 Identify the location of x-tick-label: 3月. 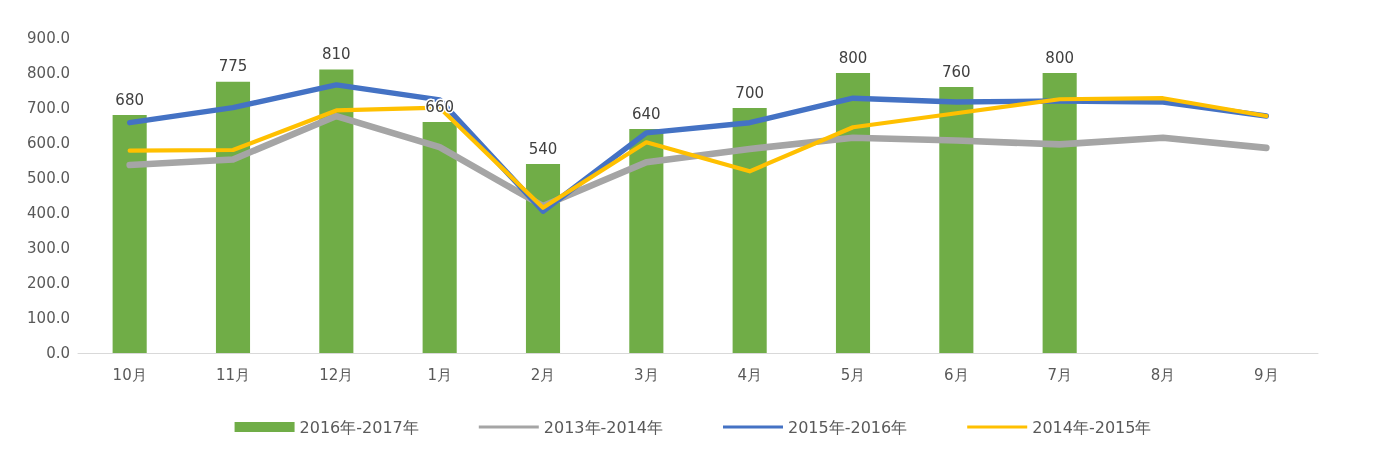
(646, 374).